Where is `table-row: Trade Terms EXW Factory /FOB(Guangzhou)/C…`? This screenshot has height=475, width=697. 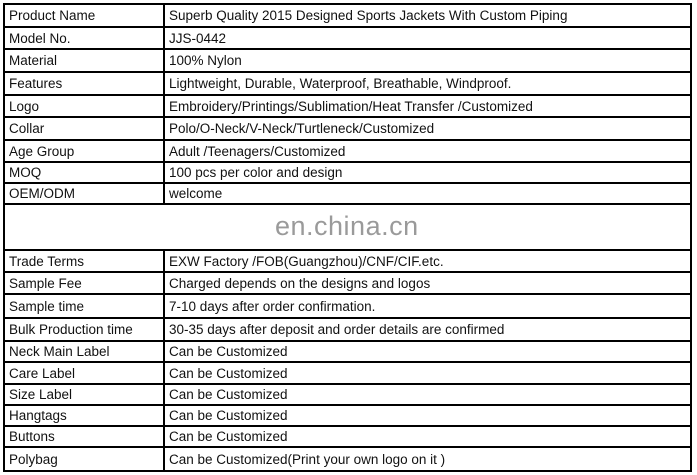 table-row: Trade Terms EXW Factory /FOB(Guangzhou)/C… is located at coordinates (347, 262).